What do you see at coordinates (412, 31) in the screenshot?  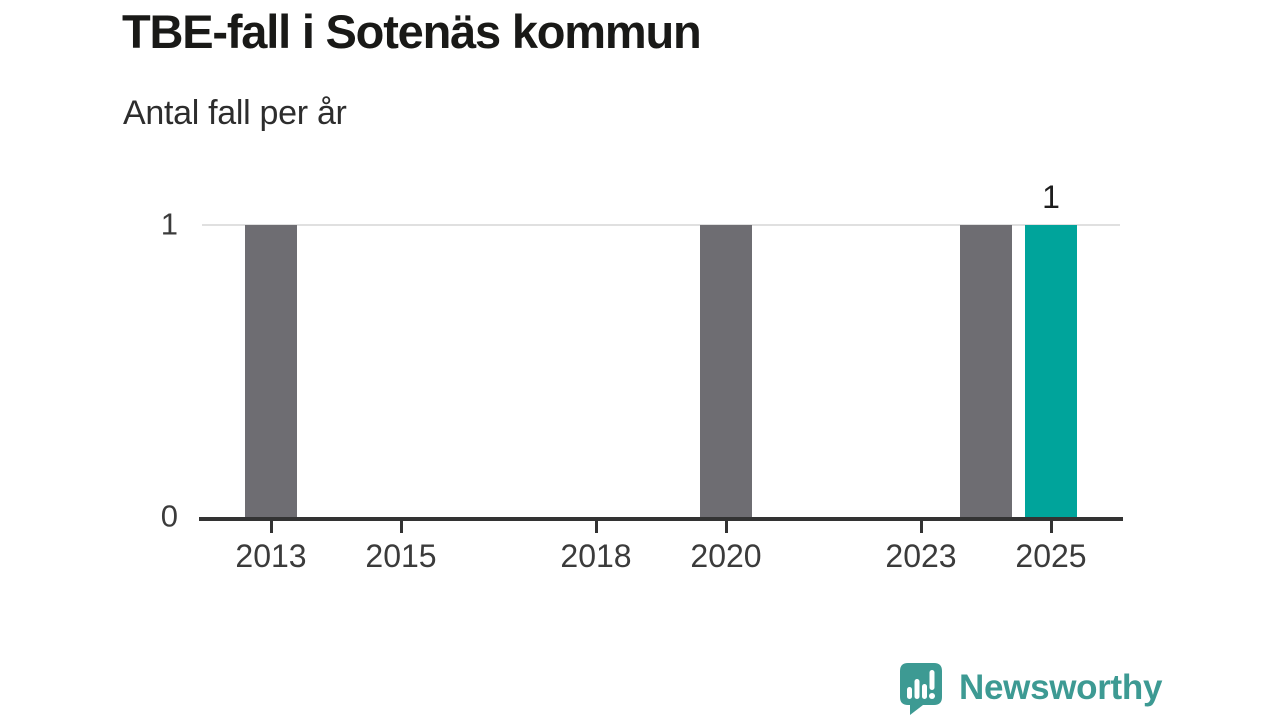 I see `chart-title: TBE-fall i Sotenäs kommun` at bounding box center [412, 31].